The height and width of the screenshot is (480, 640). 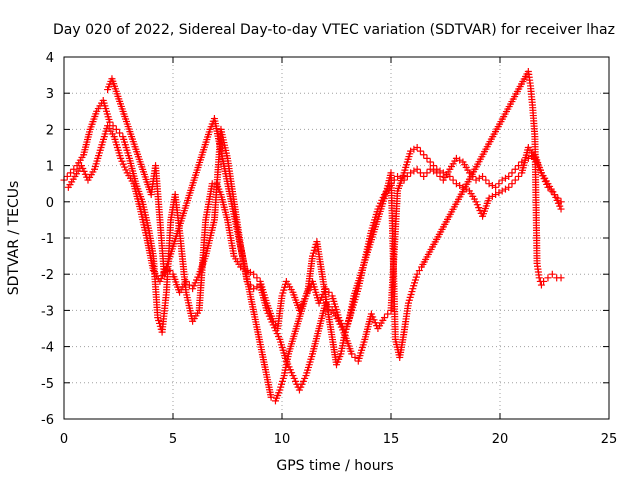 I want to click on x-tick-label: 0, so click(x=64, y=439).